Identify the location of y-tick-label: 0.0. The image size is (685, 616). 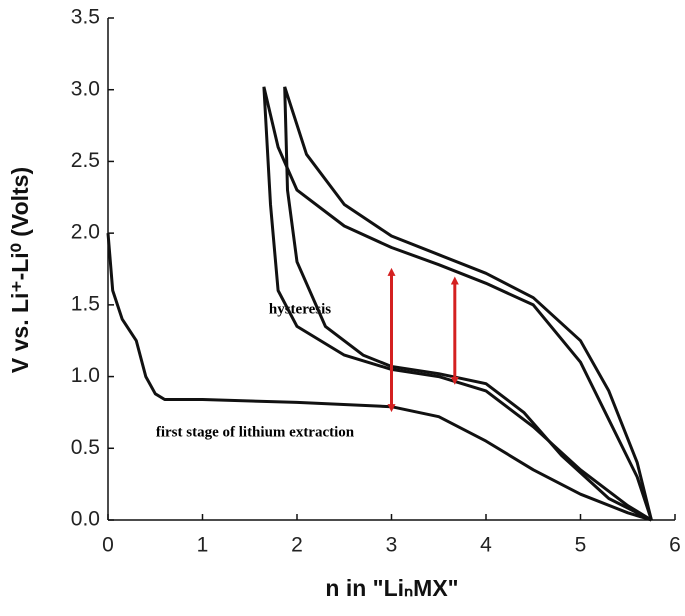
(85, 519).